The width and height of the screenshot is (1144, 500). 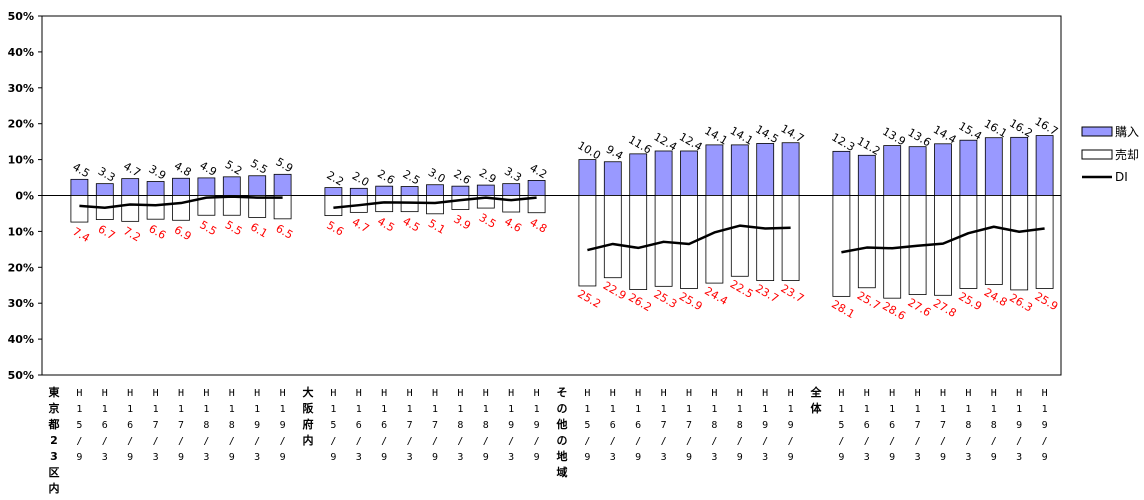 I want to click on x-tick-label-char: 6, so click(x=130, y=425).